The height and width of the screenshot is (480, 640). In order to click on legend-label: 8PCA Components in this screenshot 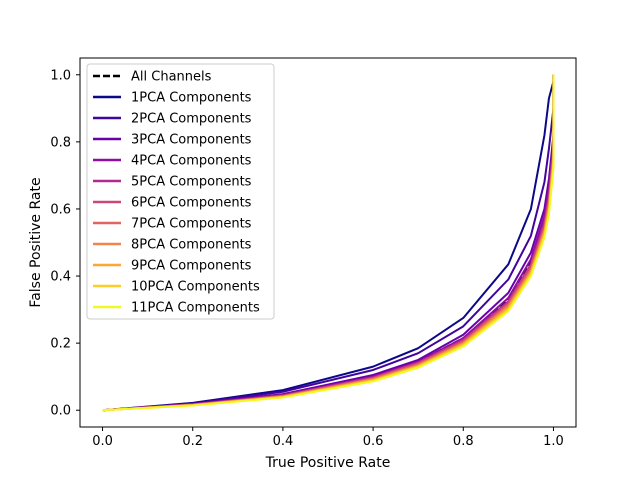, I will do `click(191, 245)`.